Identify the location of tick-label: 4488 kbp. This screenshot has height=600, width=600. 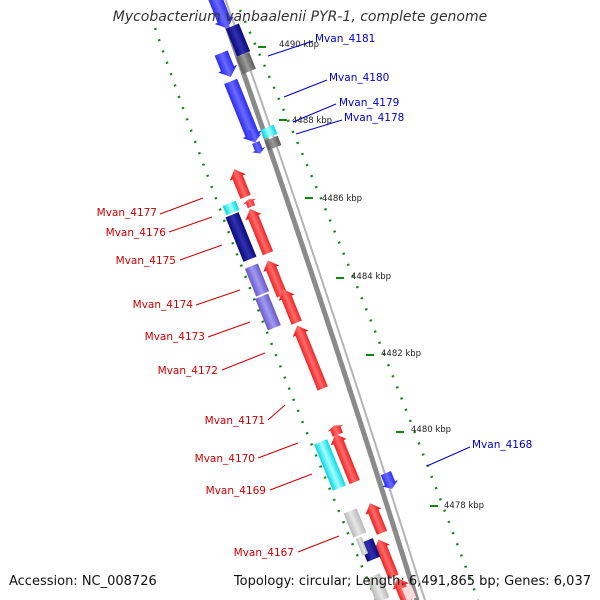
(312, 121).